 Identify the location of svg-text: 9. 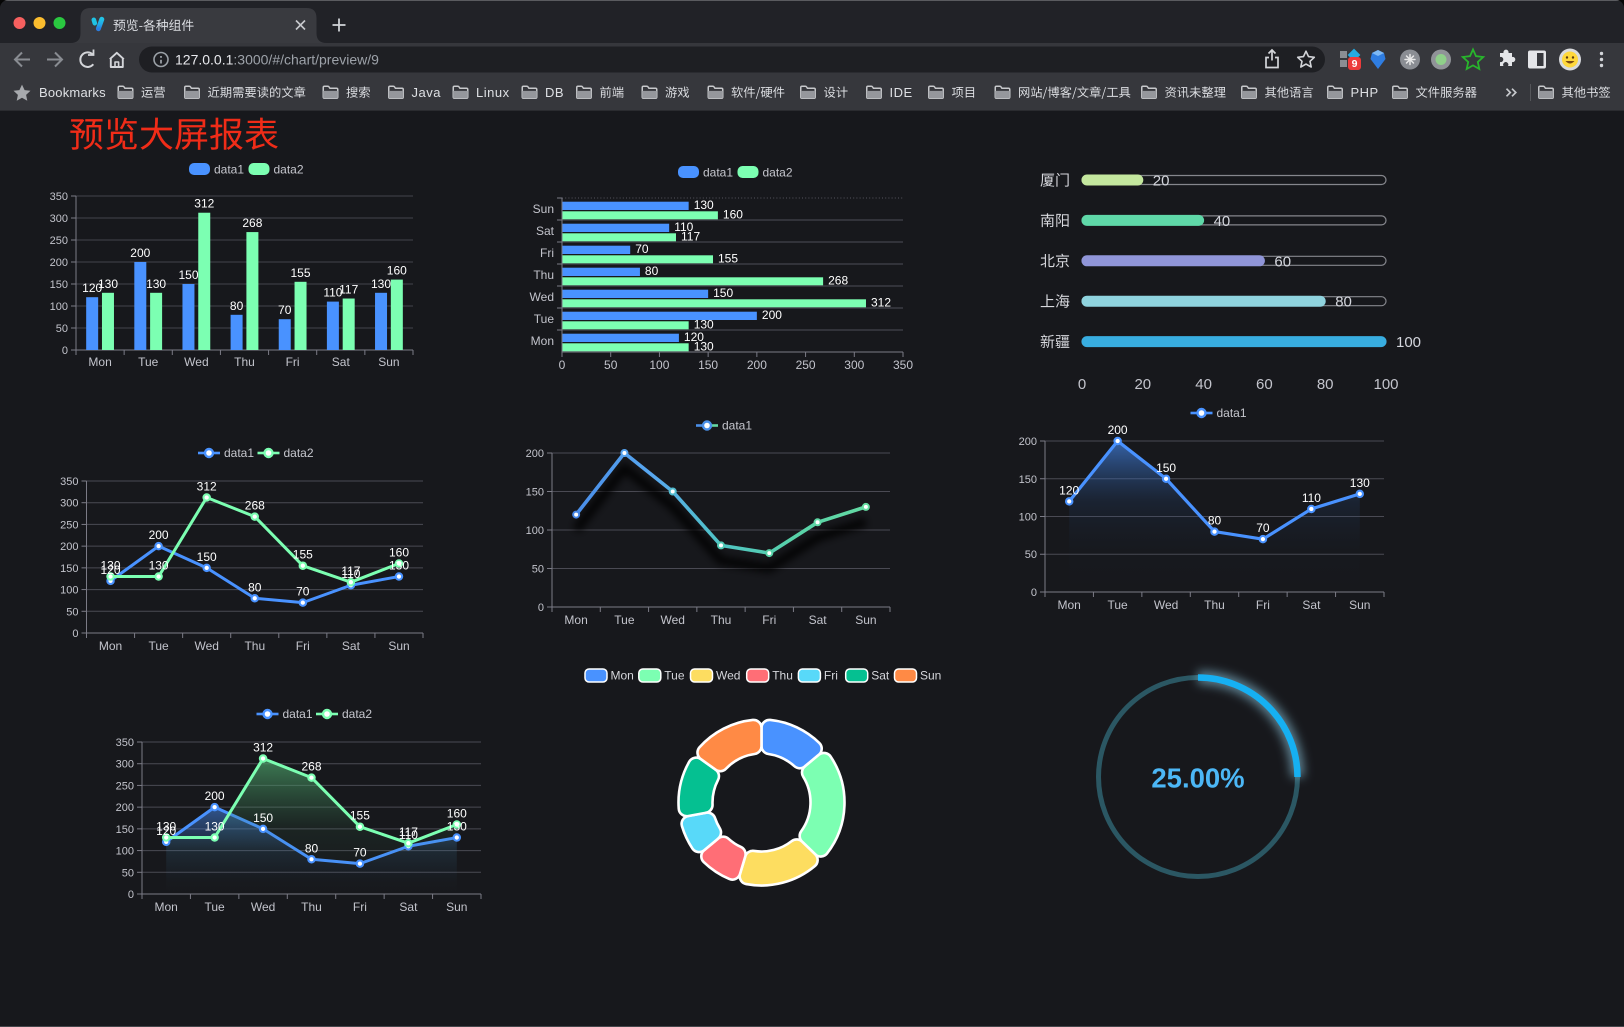
(1355, 64).